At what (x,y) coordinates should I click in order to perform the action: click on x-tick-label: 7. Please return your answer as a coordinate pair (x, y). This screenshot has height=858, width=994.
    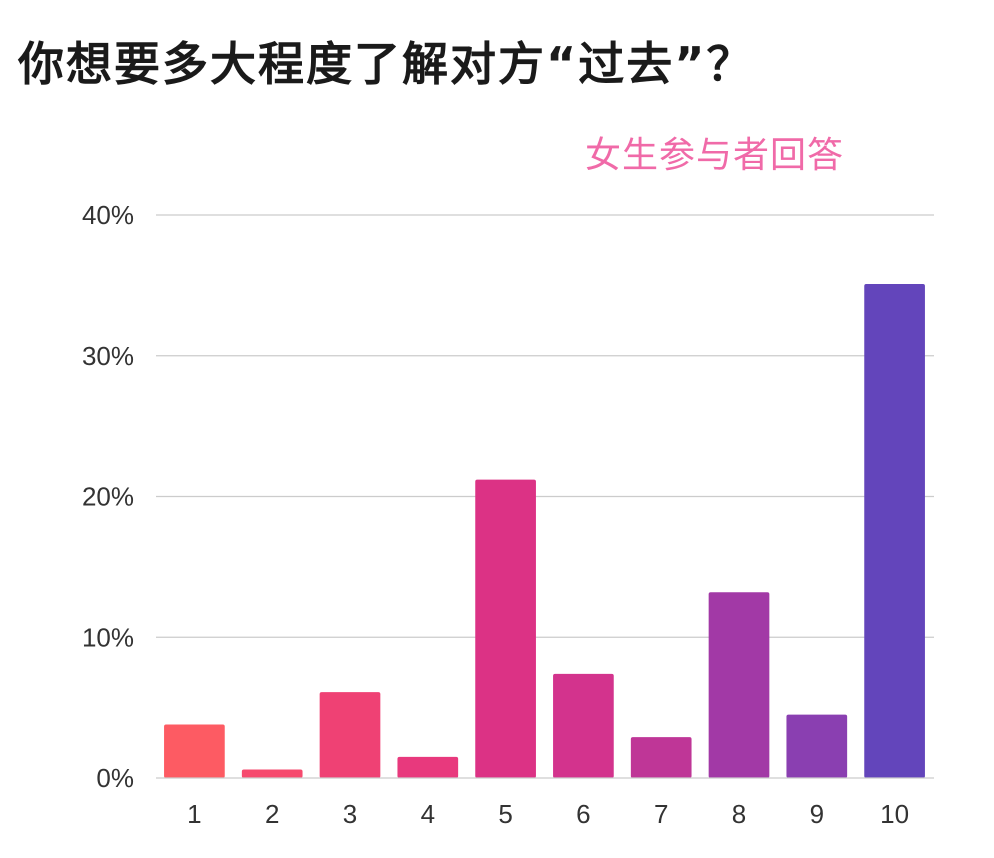
    Looking at the image, I should click on (661, 814).